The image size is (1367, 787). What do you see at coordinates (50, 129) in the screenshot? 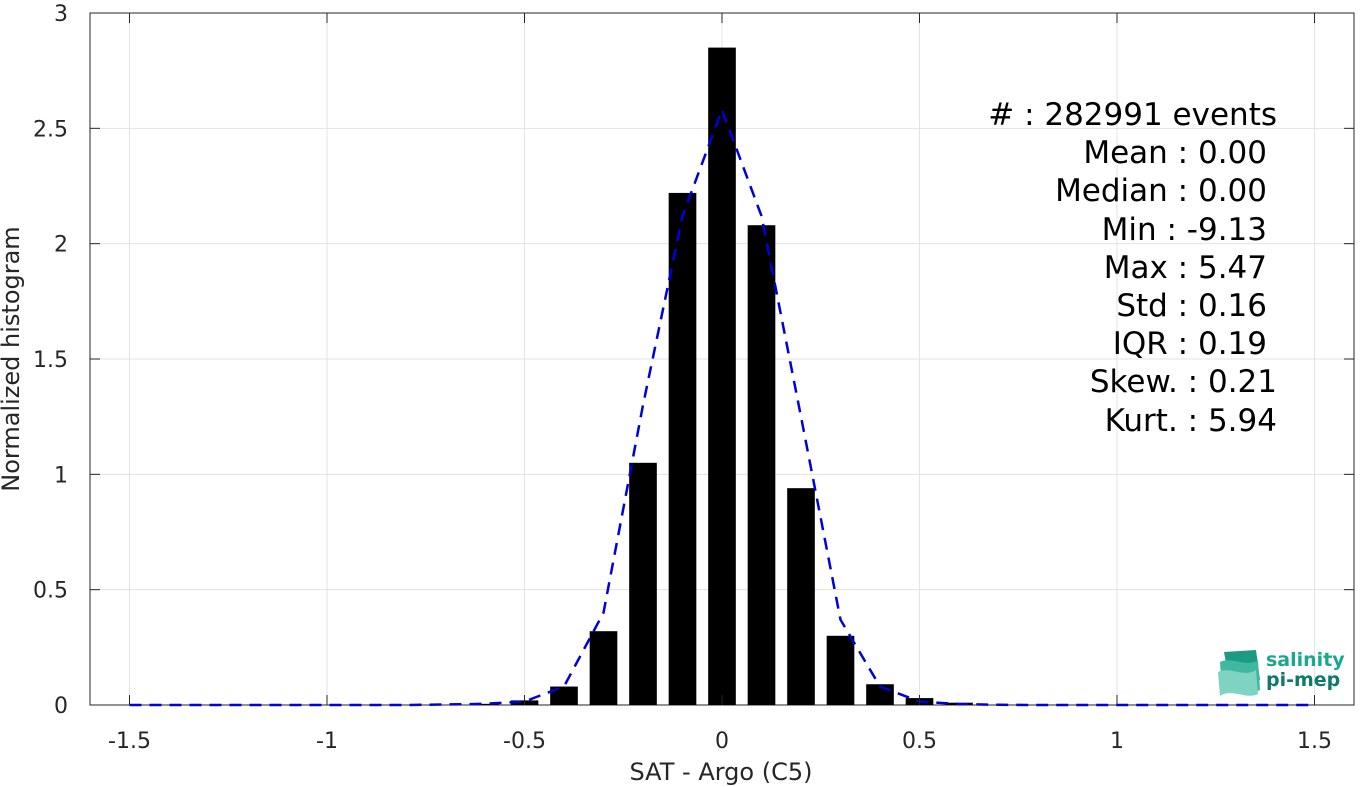
I see `y-tick-label: 2.5` at bounding box center [50, 129].